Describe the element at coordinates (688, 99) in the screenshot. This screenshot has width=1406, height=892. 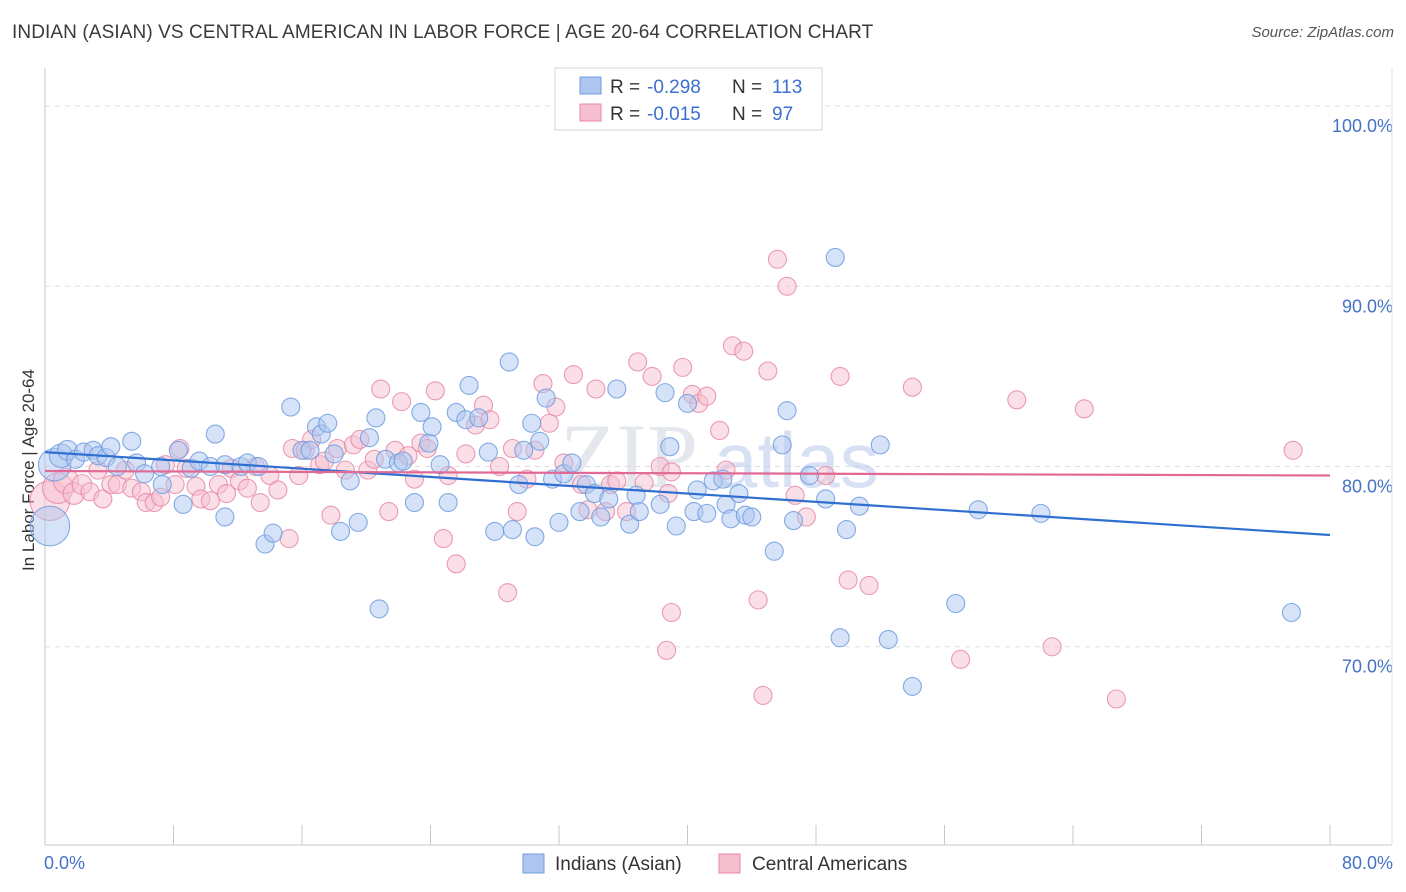
I see `stats-legend: R = -0.298 N = 113 R = -0.015 N = 97` at that location.